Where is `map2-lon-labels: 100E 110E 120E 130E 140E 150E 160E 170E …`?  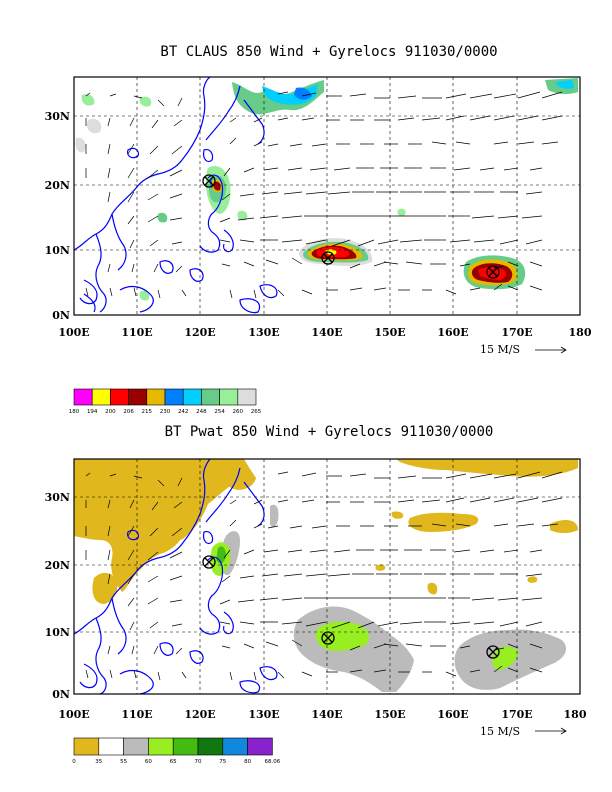
map2-lon-labels: 100E 110E 120E 130E 140E 150E 160E 170E … is located at coordinates (322, 714).